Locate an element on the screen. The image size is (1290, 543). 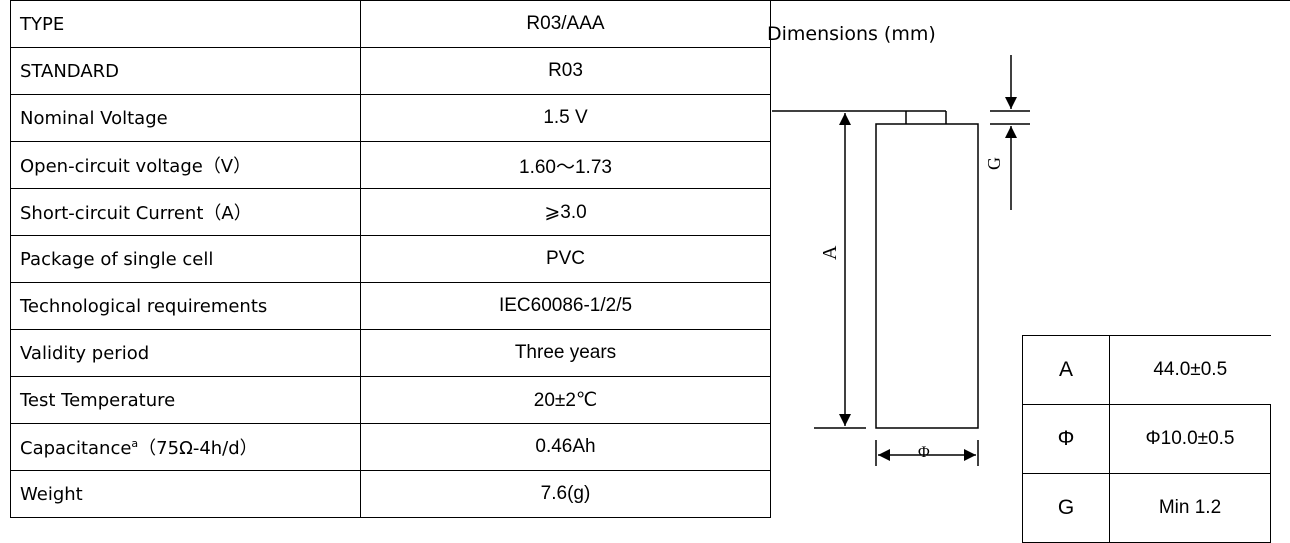
spec-label: Short-circuit Current（A） is located at coordinates (185, 212).